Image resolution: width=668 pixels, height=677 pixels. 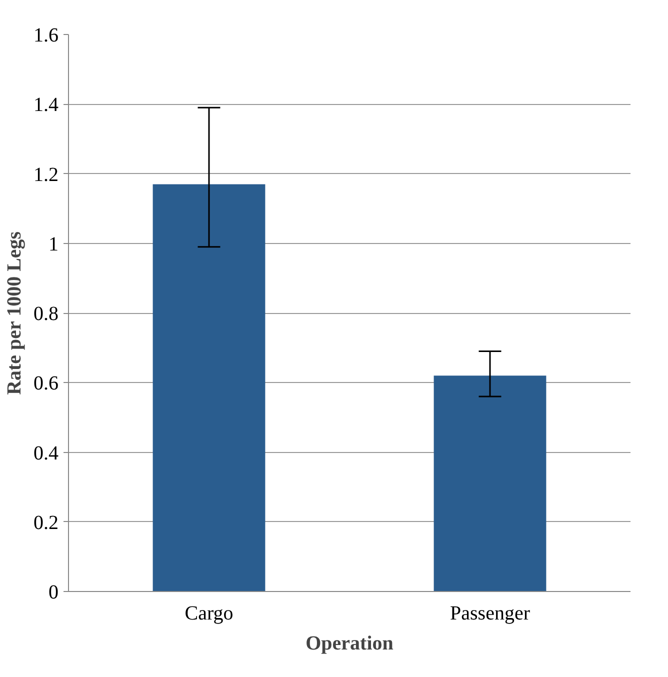 I want to click on y-axis-title: Rate per 1000 Legs, so click(x=15, y=313).